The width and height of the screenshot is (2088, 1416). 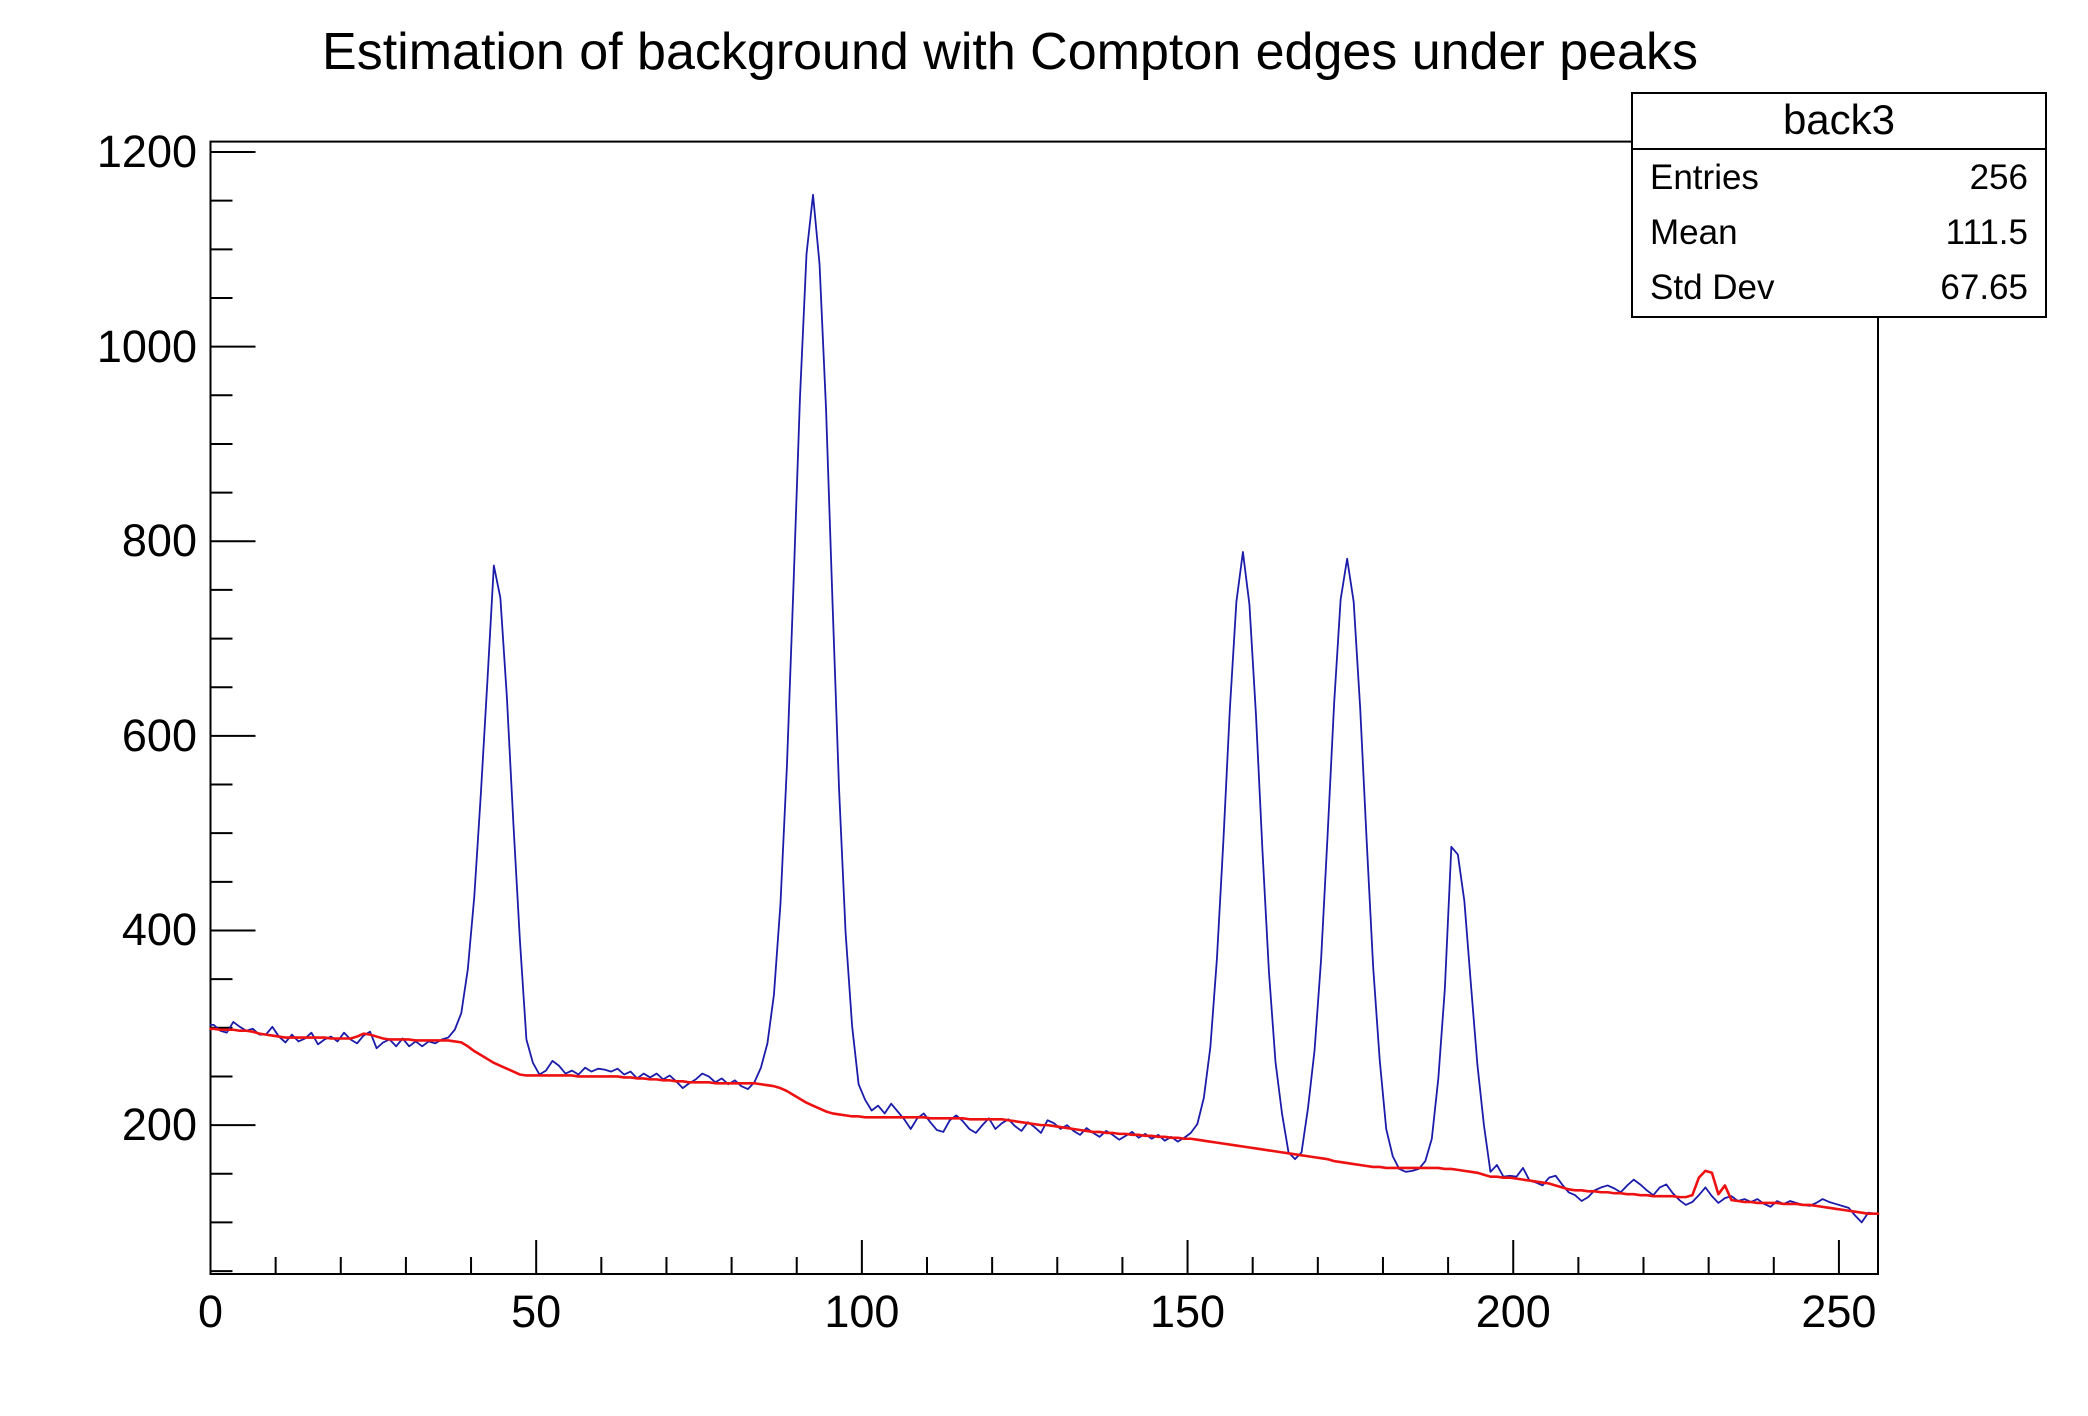 I want to click on stats-value-stddev: 67.65, so click(x=1984, y=288).